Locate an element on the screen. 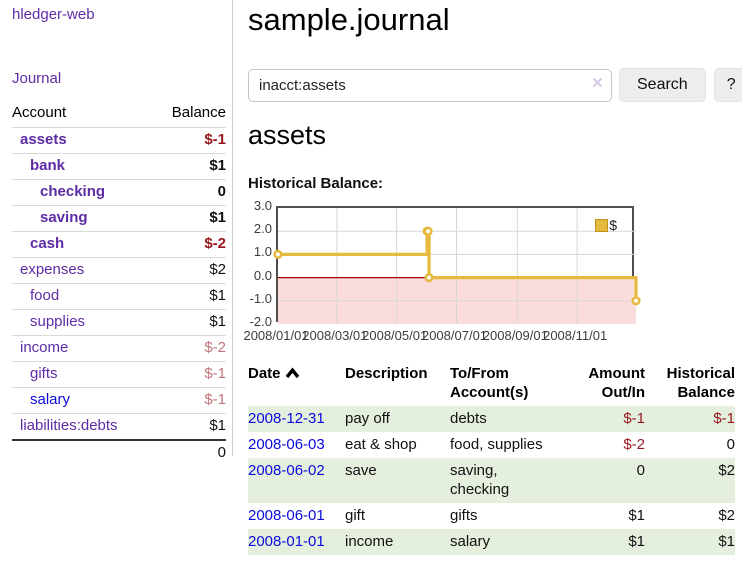 The height and width of the screenshot is (582, 742). nav-journal-link: Journal is located at coordinates (37, 78).